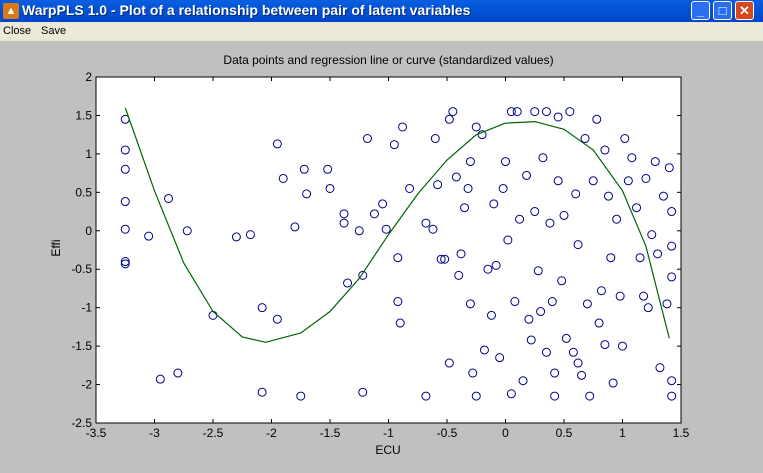 The image size is (763, 473). What do you see at coordinates (88, 77) in the screenshot?
I see `y-tick-label: 2` at bounding box center [88, 77].